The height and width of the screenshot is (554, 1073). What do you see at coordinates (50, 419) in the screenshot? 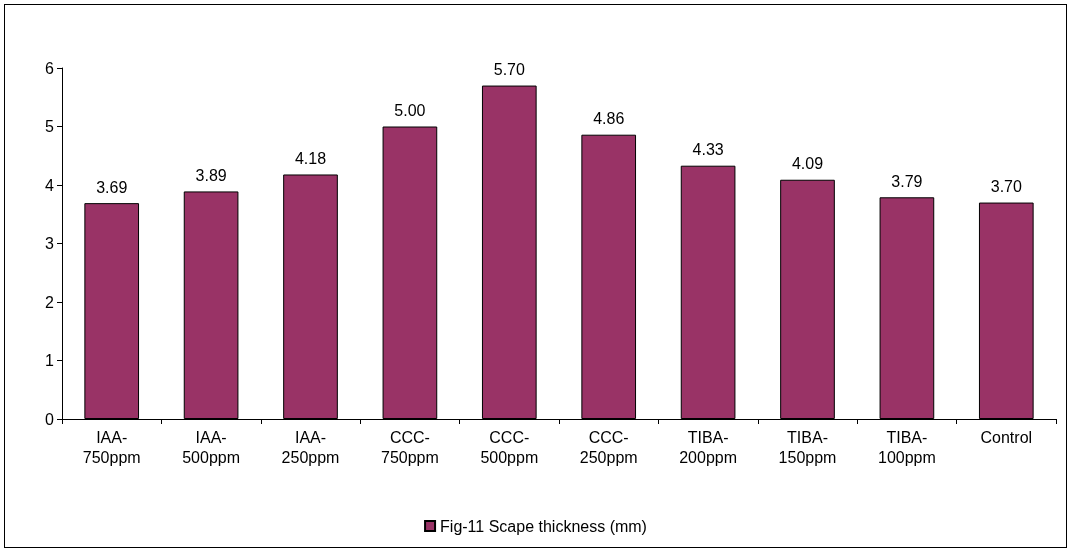
I see `y-tick-label: 0` at bounding box center [50, 419].